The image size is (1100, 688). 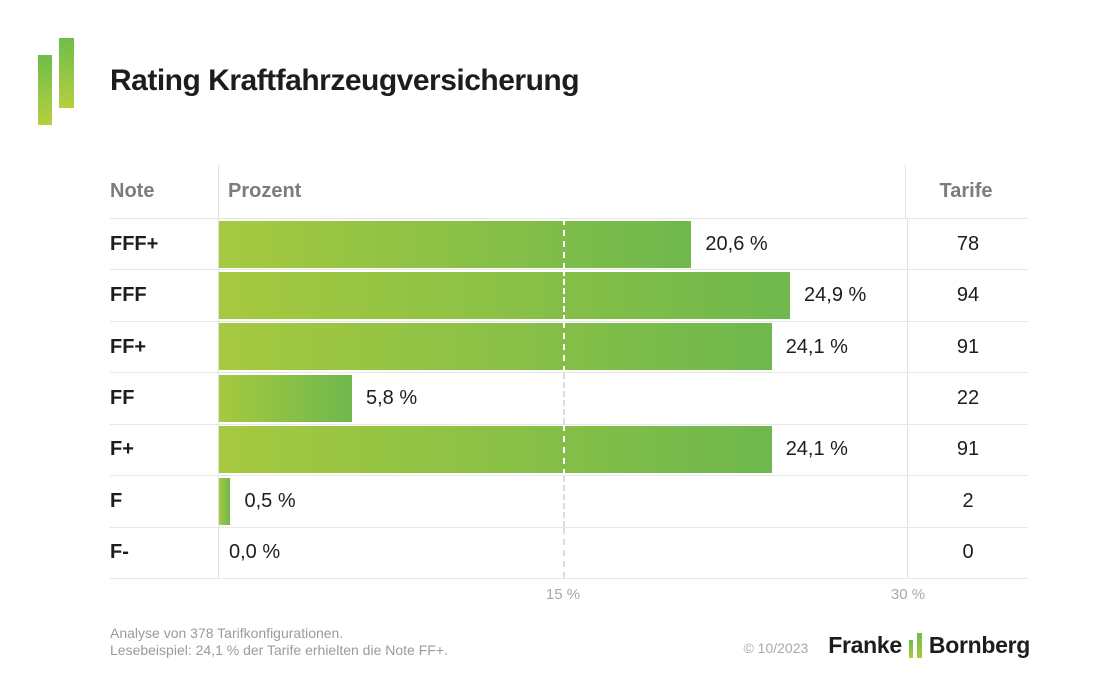 I want to click on tarife-value: 78, so click(x=968, y=243).